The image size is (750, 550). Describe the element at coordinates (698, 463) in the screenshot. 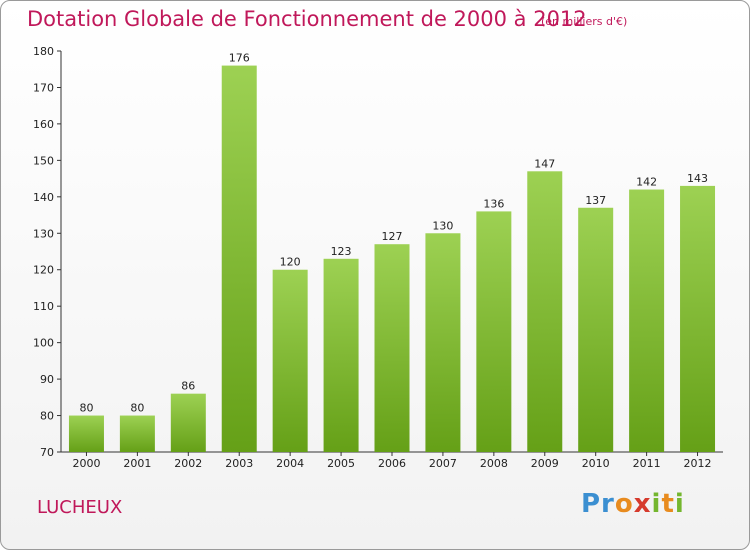

I see `x-tick-label: 2012` at that location.